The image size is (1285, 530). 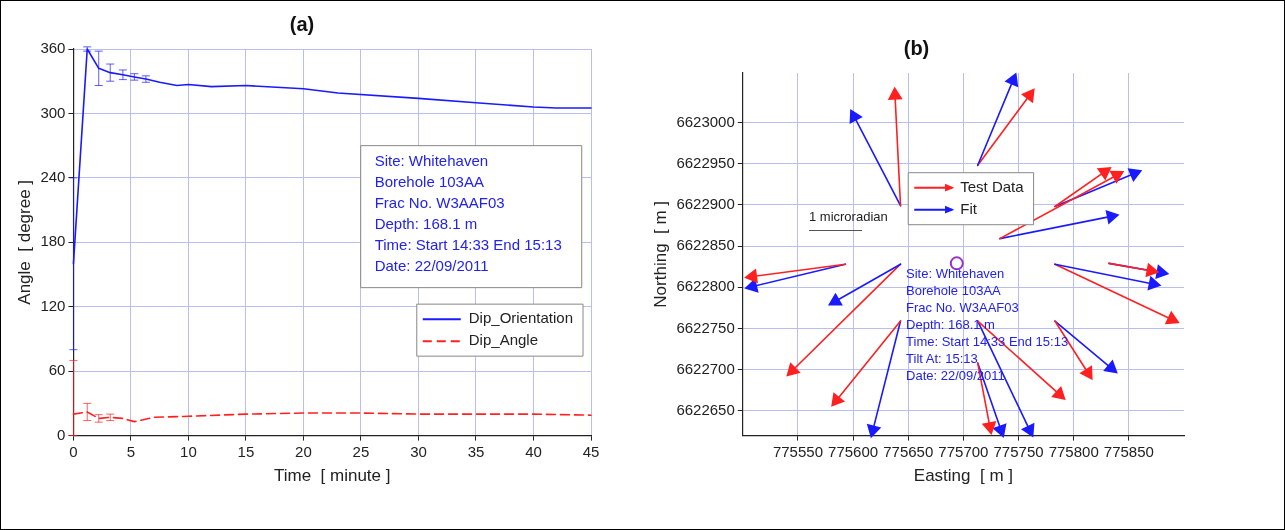 I want to click on x-tick-label: 0, so click(x=73, y=451).